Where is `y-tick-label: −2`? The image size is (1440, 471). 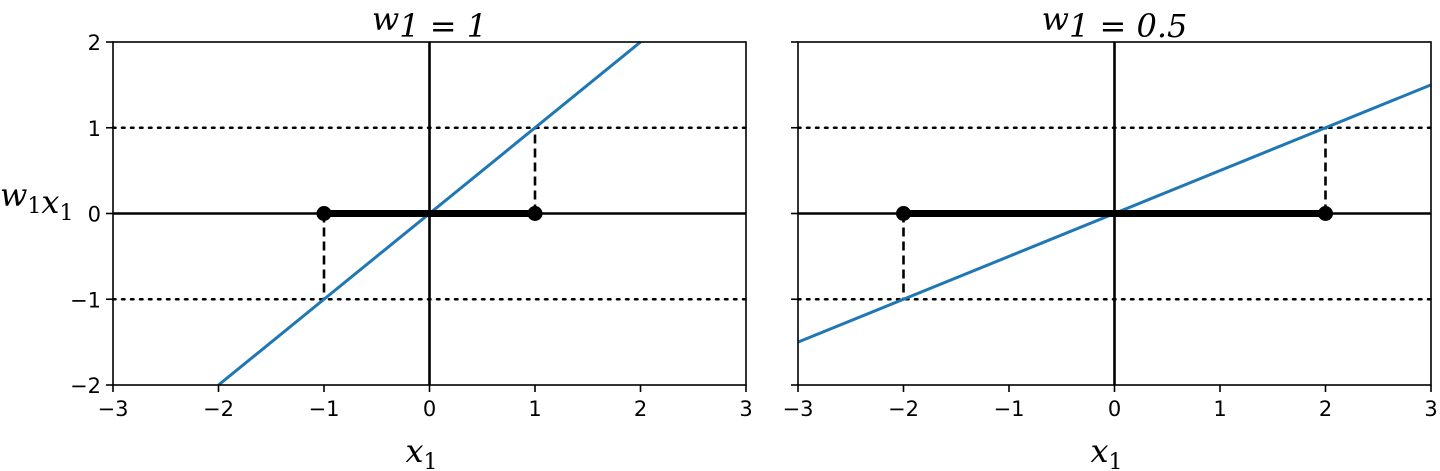
y-tick-label: −2 is located at coordinates (85, 386).